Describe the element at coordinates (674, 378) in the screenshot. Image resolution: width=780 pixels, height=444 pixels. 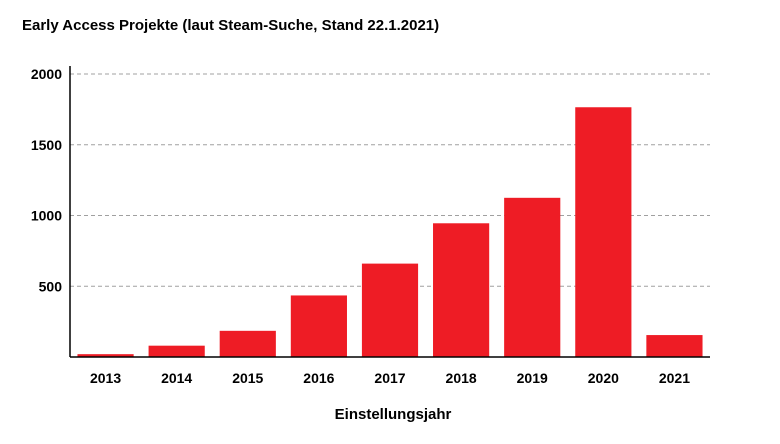
I see `x-tick-label: 2021` at that location.